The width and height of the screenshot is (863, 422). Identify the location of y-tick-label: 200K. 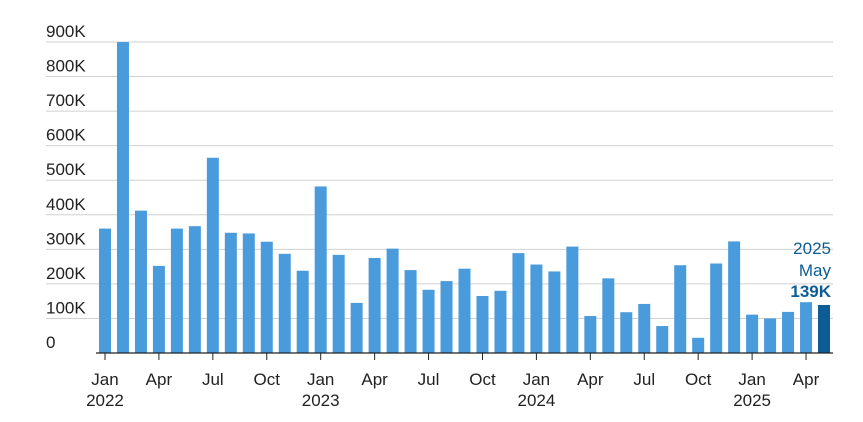
(66, 273).